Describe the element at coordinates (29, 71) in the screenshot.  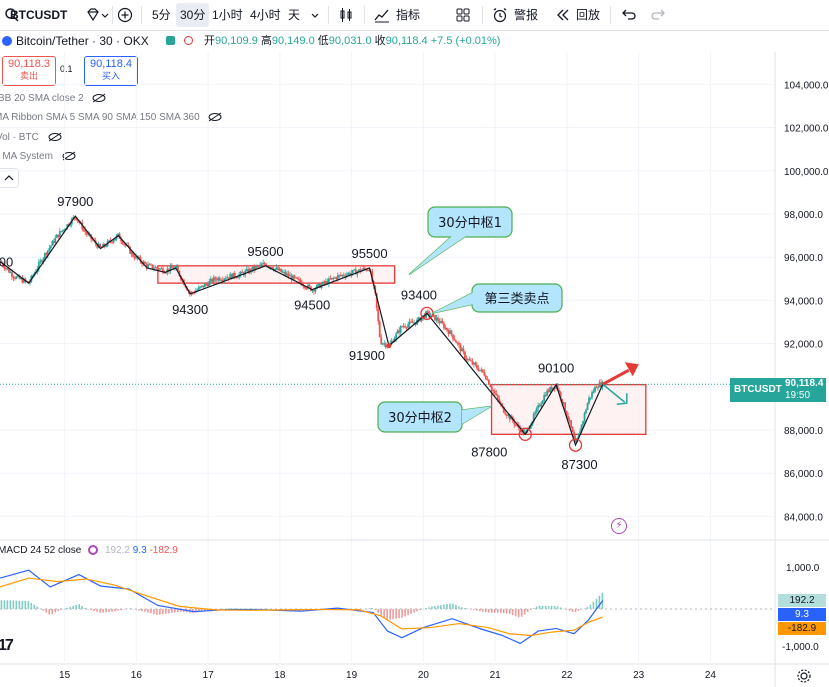
I see `sell-button: 90,118.3 卖出` at that location.